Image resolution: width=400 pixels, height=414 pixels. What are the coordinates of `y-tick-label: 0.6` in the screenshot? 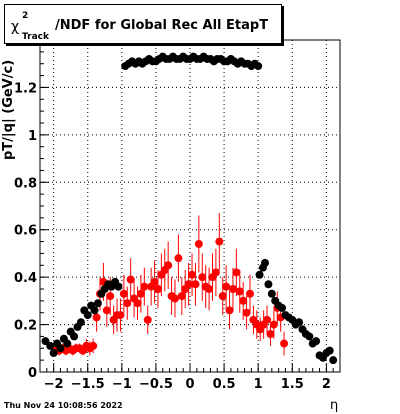 It's located at (25, 231).